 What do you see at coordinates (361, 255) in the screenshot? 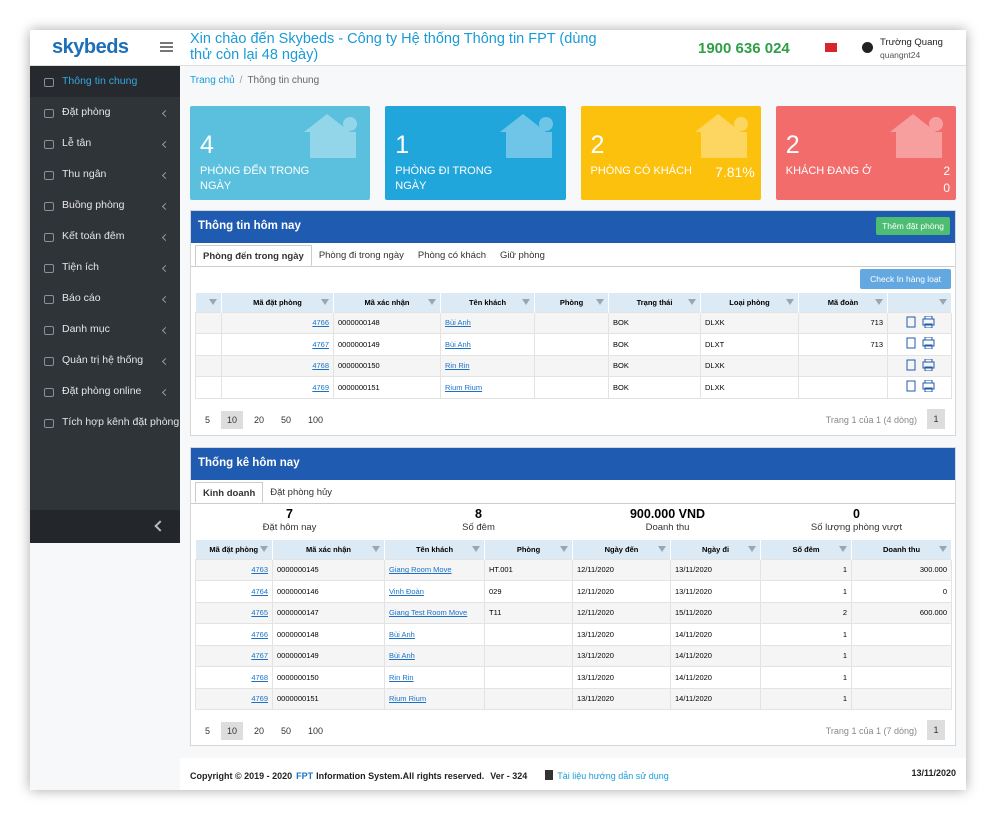
I see `tab: Phòng đi trong ngày` at bounding box center [361, 255].